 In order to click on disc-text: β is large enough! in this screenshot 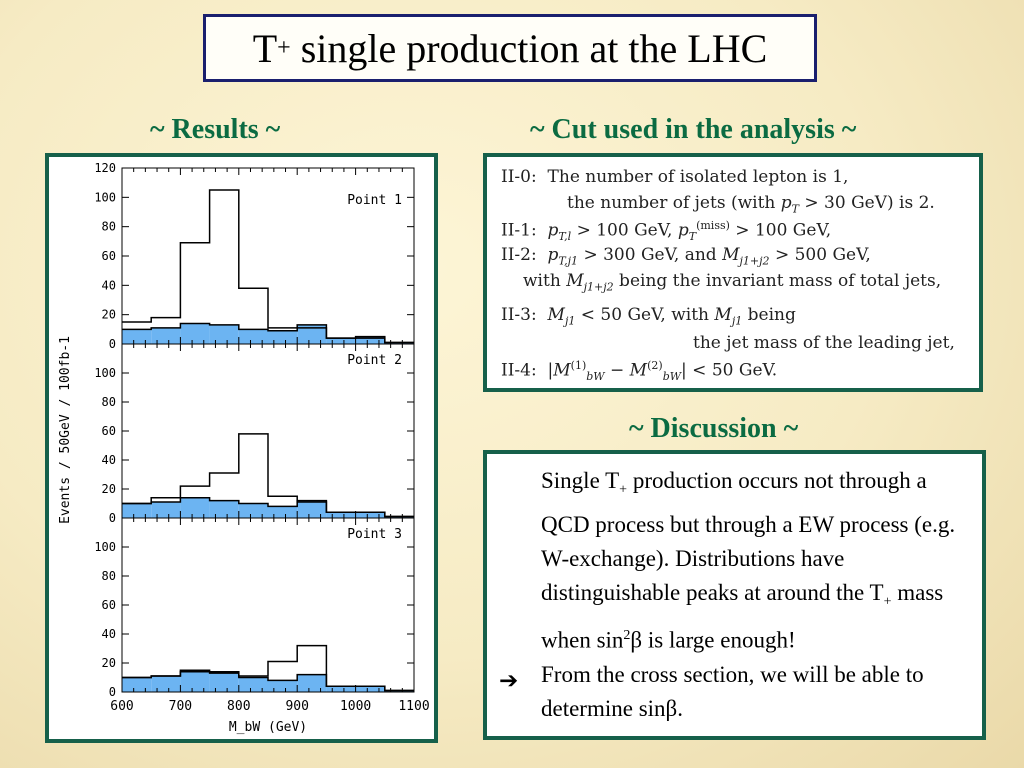, I will do `click(713, 640)`.